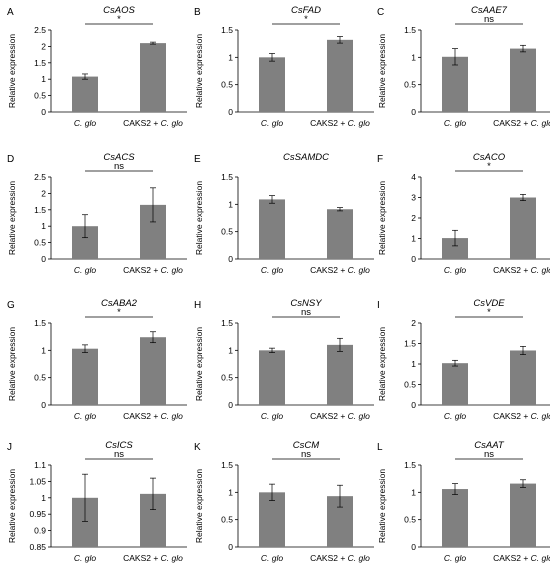 Image resolution: width=550 pixels, height=567 pixels. I want to click on gene-title: CsABA2, so click(119, 303).